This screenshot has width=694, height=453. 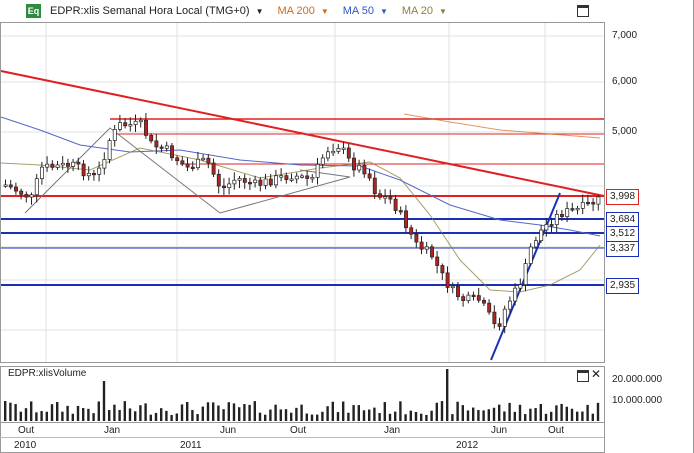 What do you see at coordinates (623, 220) in the screenshot?
I see `price-tag-3684: 3,684` at bounding box center [623, 220].